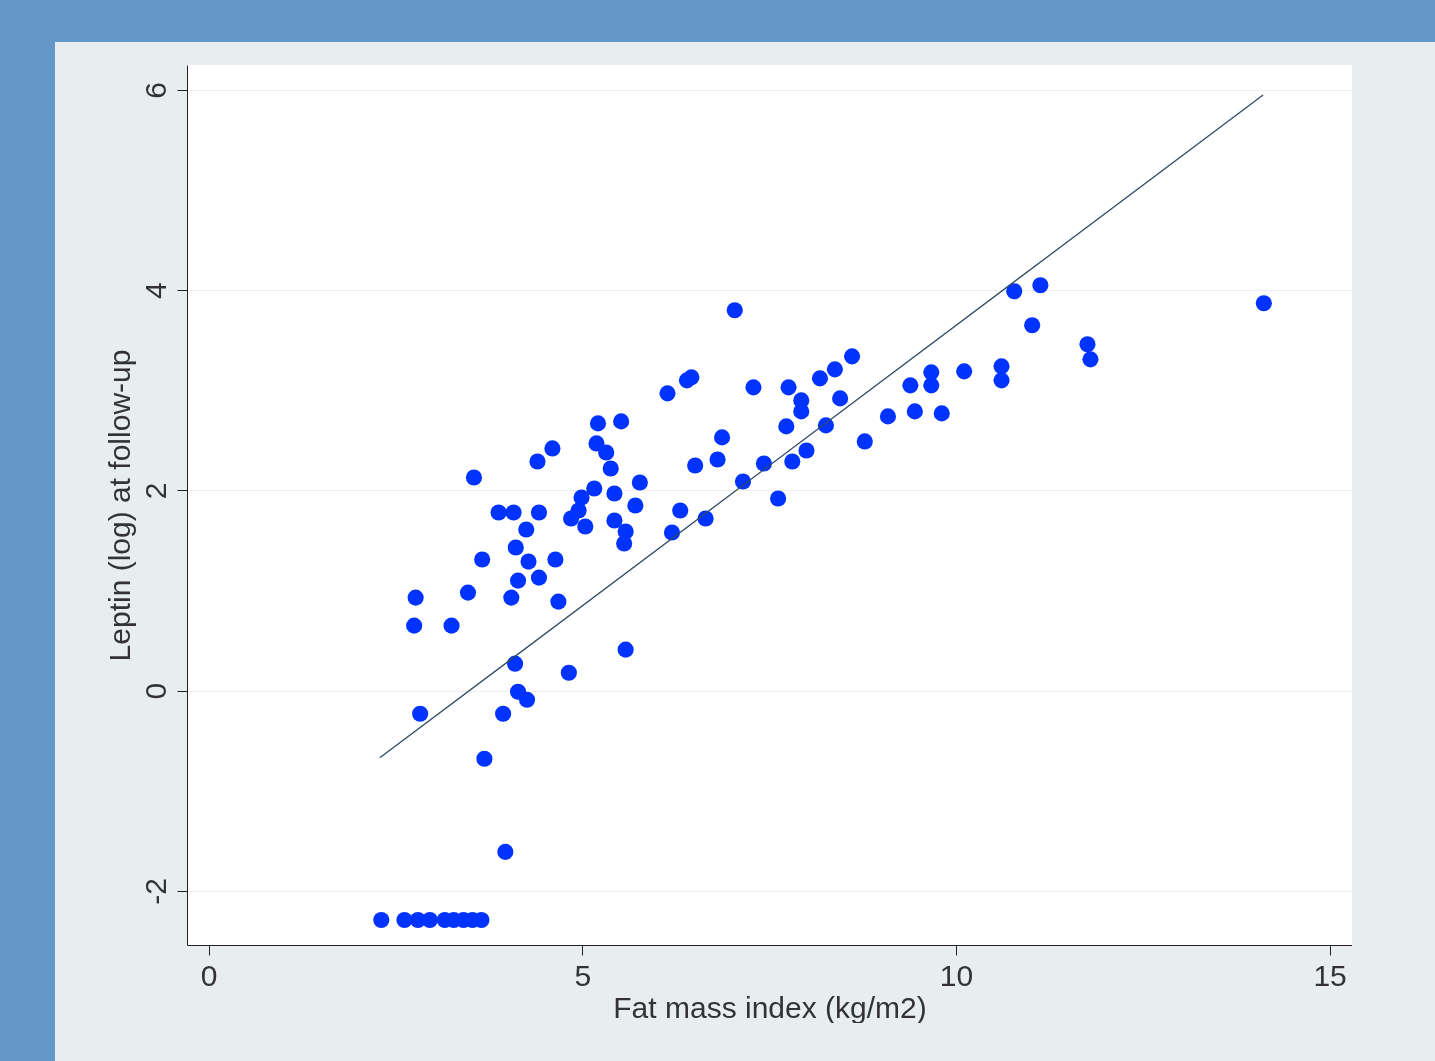 Image resolution: width=1435 pixels, height=1061 pixels. Describe the element at coordinates (1330, 975) in the screenshot. I see `x-tick-label: 15` at that location.